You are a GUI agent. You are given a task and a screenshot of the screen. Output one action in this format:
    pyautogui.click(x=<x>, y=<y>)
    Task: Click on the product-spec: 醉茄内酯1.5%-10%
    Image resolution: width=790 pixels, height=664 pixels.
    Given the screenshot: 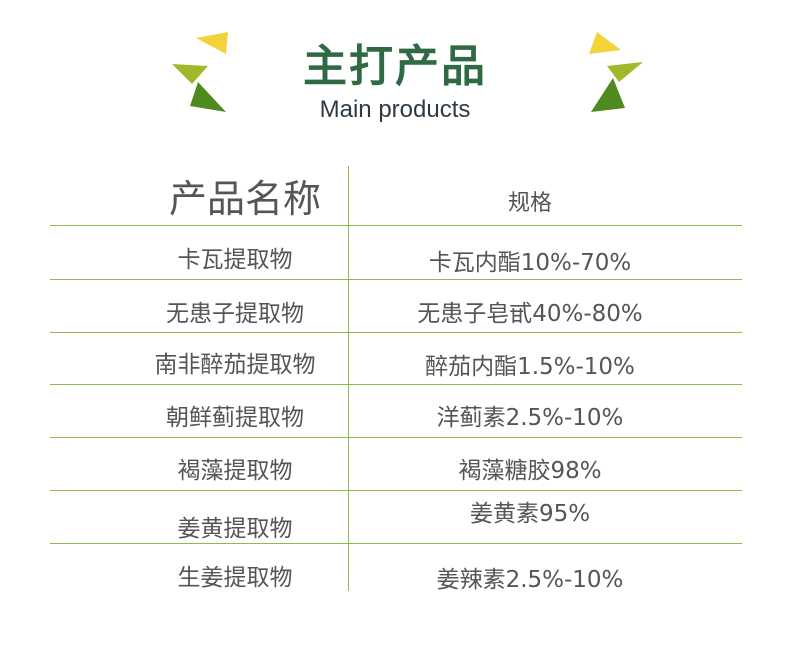 What is the action you would take?
    pyautogui.click(x=530, y=367)
    